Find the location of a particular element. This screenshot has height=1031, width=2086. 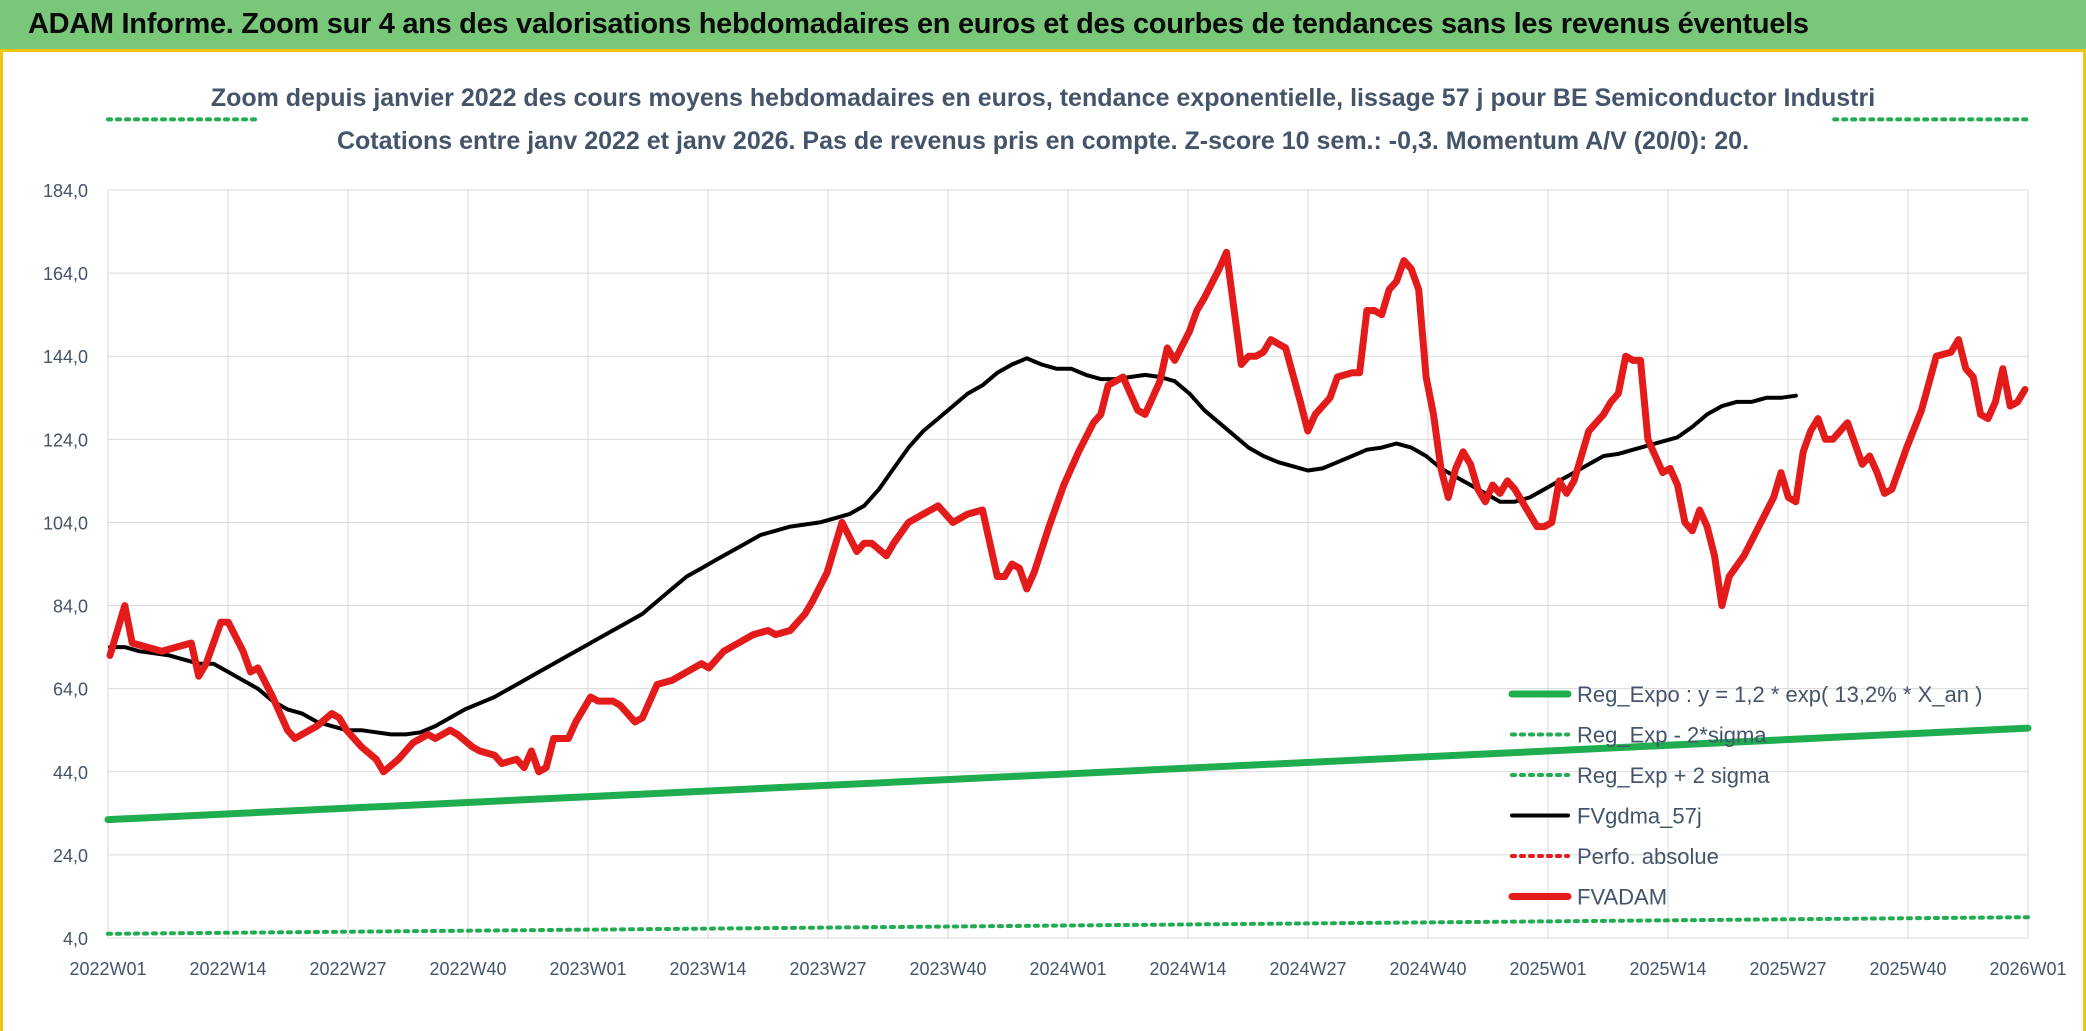

x-tick-label: 2022W40 is located at coordinates (467, 969).